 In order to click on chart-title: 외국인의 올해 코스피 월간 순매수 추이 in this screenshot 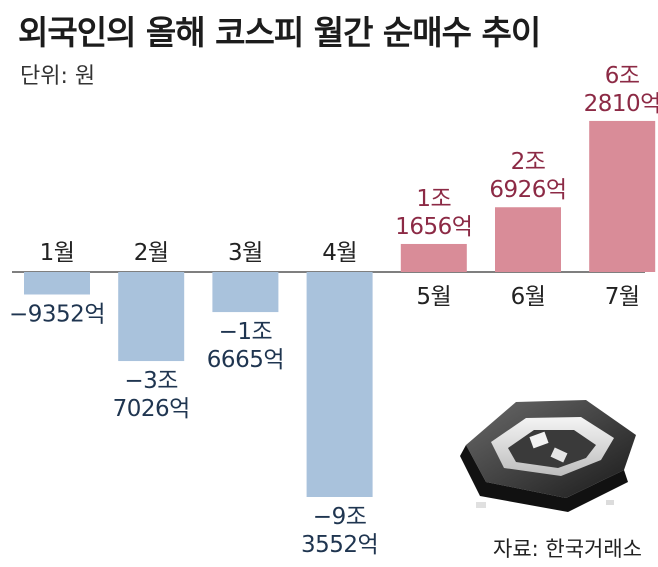, I will do `click(279, 32)`.